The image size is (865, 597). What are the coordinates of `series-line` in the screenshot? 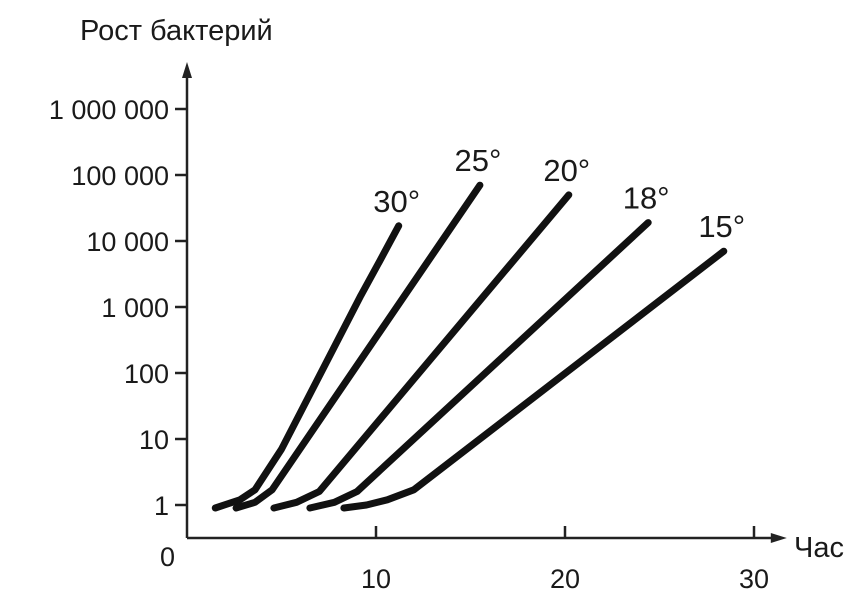 It's located at (307, 367).